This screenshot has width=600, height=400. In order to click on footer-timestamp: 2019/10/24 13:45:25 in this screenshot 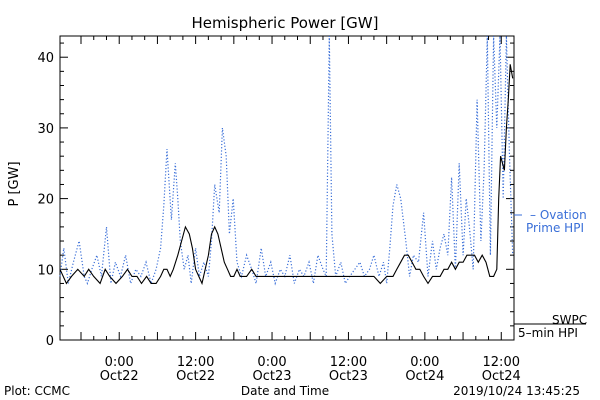, I will do `click(516, 391)`.